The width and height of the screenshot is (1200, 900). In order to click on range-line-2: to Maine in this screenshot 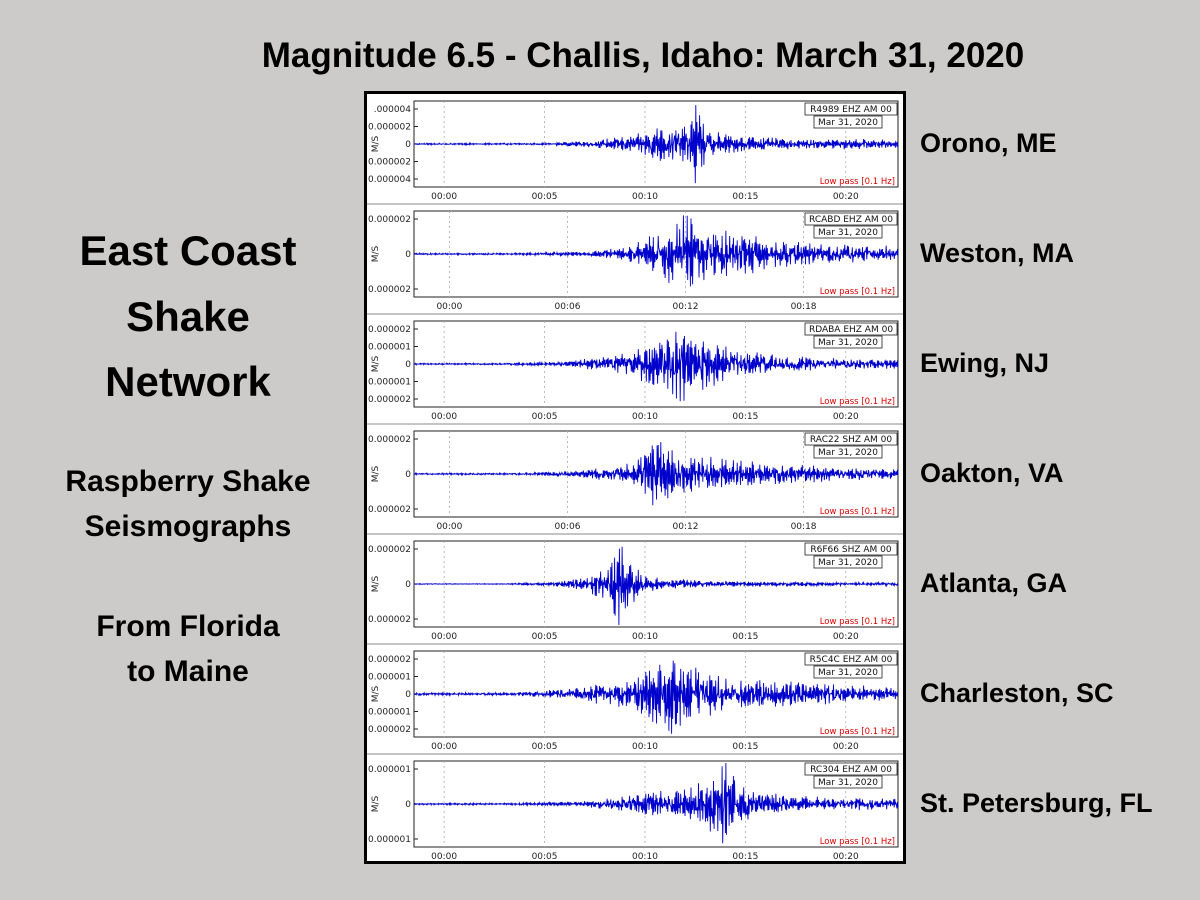, I will do `click(188, 671)`.